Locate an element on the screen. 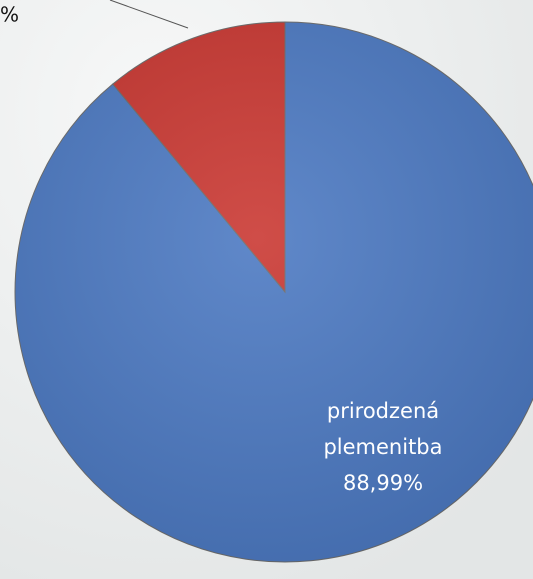 The image size is (533, 579). slice-label-line: plemenitba is located at coordinates (382, 447).